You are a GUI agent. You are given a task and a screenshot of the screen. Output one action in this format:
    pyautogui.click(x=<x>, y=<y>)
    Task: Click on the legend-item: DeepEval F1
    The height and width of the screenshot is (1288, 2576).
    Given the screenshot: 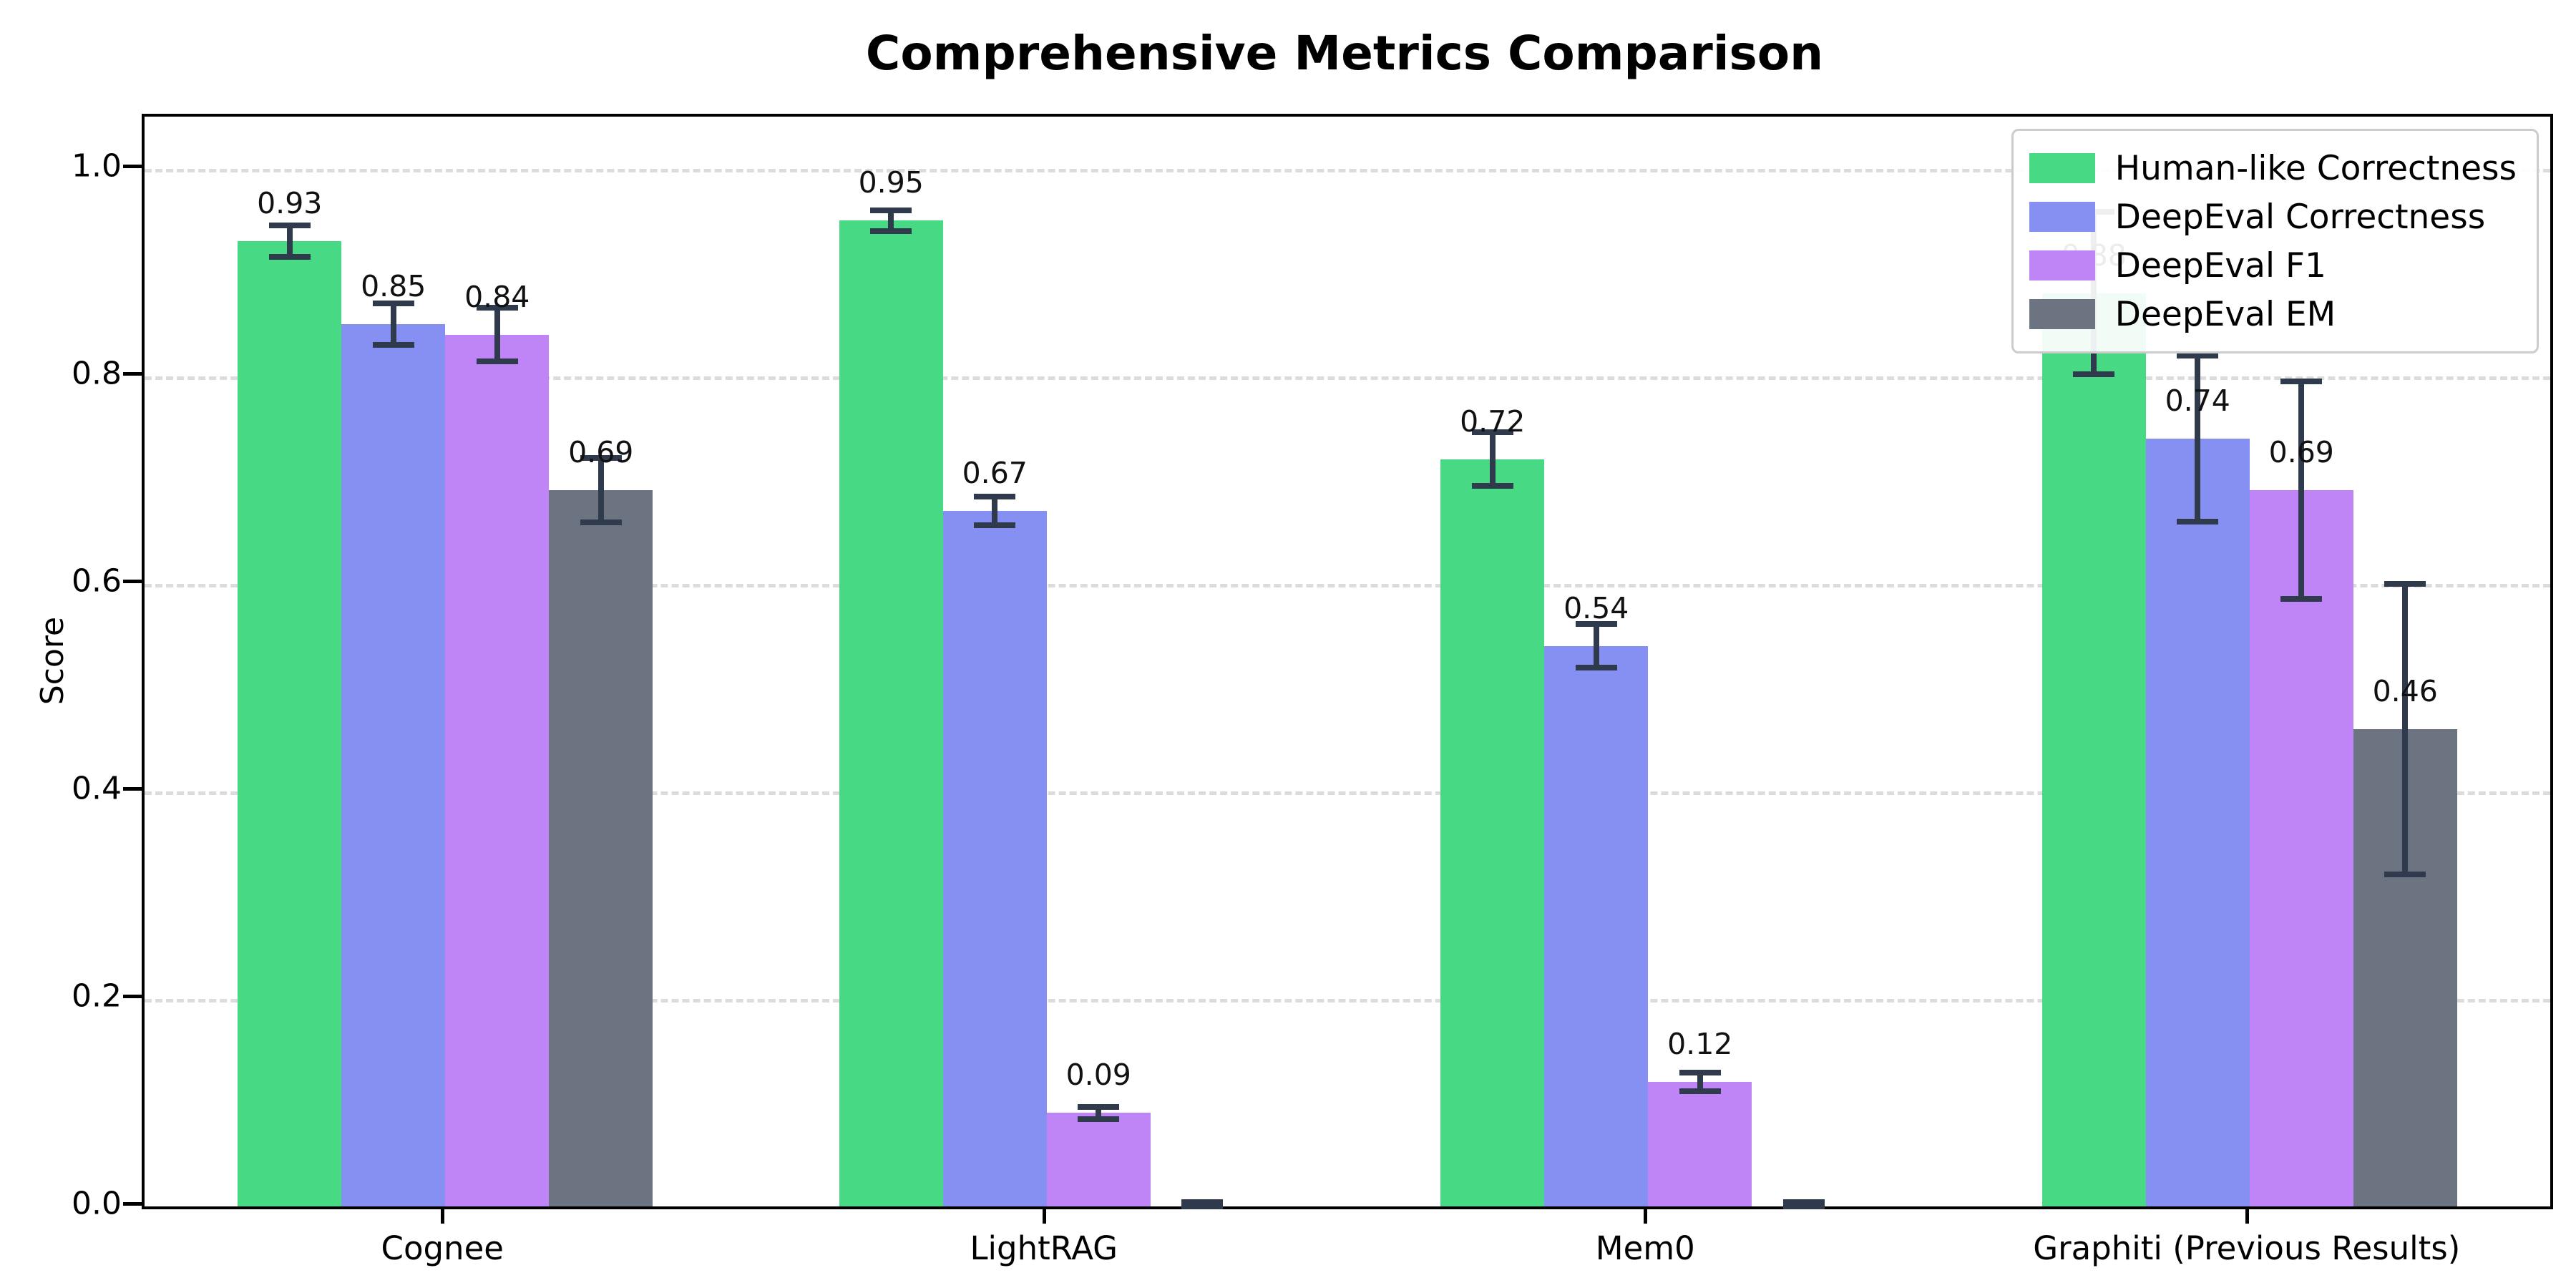 What is the action you would take?
    pyautogui.click(x=2273, y=265)
    